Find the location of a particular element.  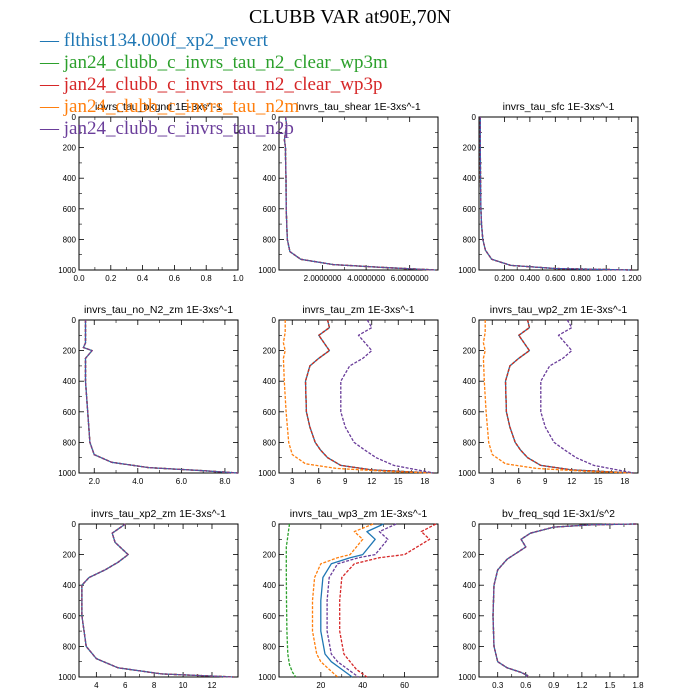

chart-title: invrs_tau_wp3_zm 1E-3xs^-1 is located at coordinates (359, 514).